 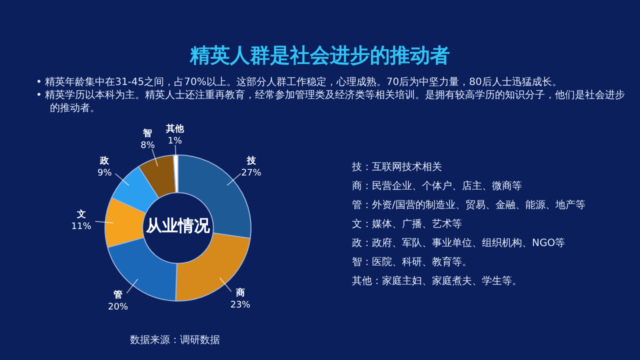 I want to click on slice-label: 管, so click(x=117, y=294).